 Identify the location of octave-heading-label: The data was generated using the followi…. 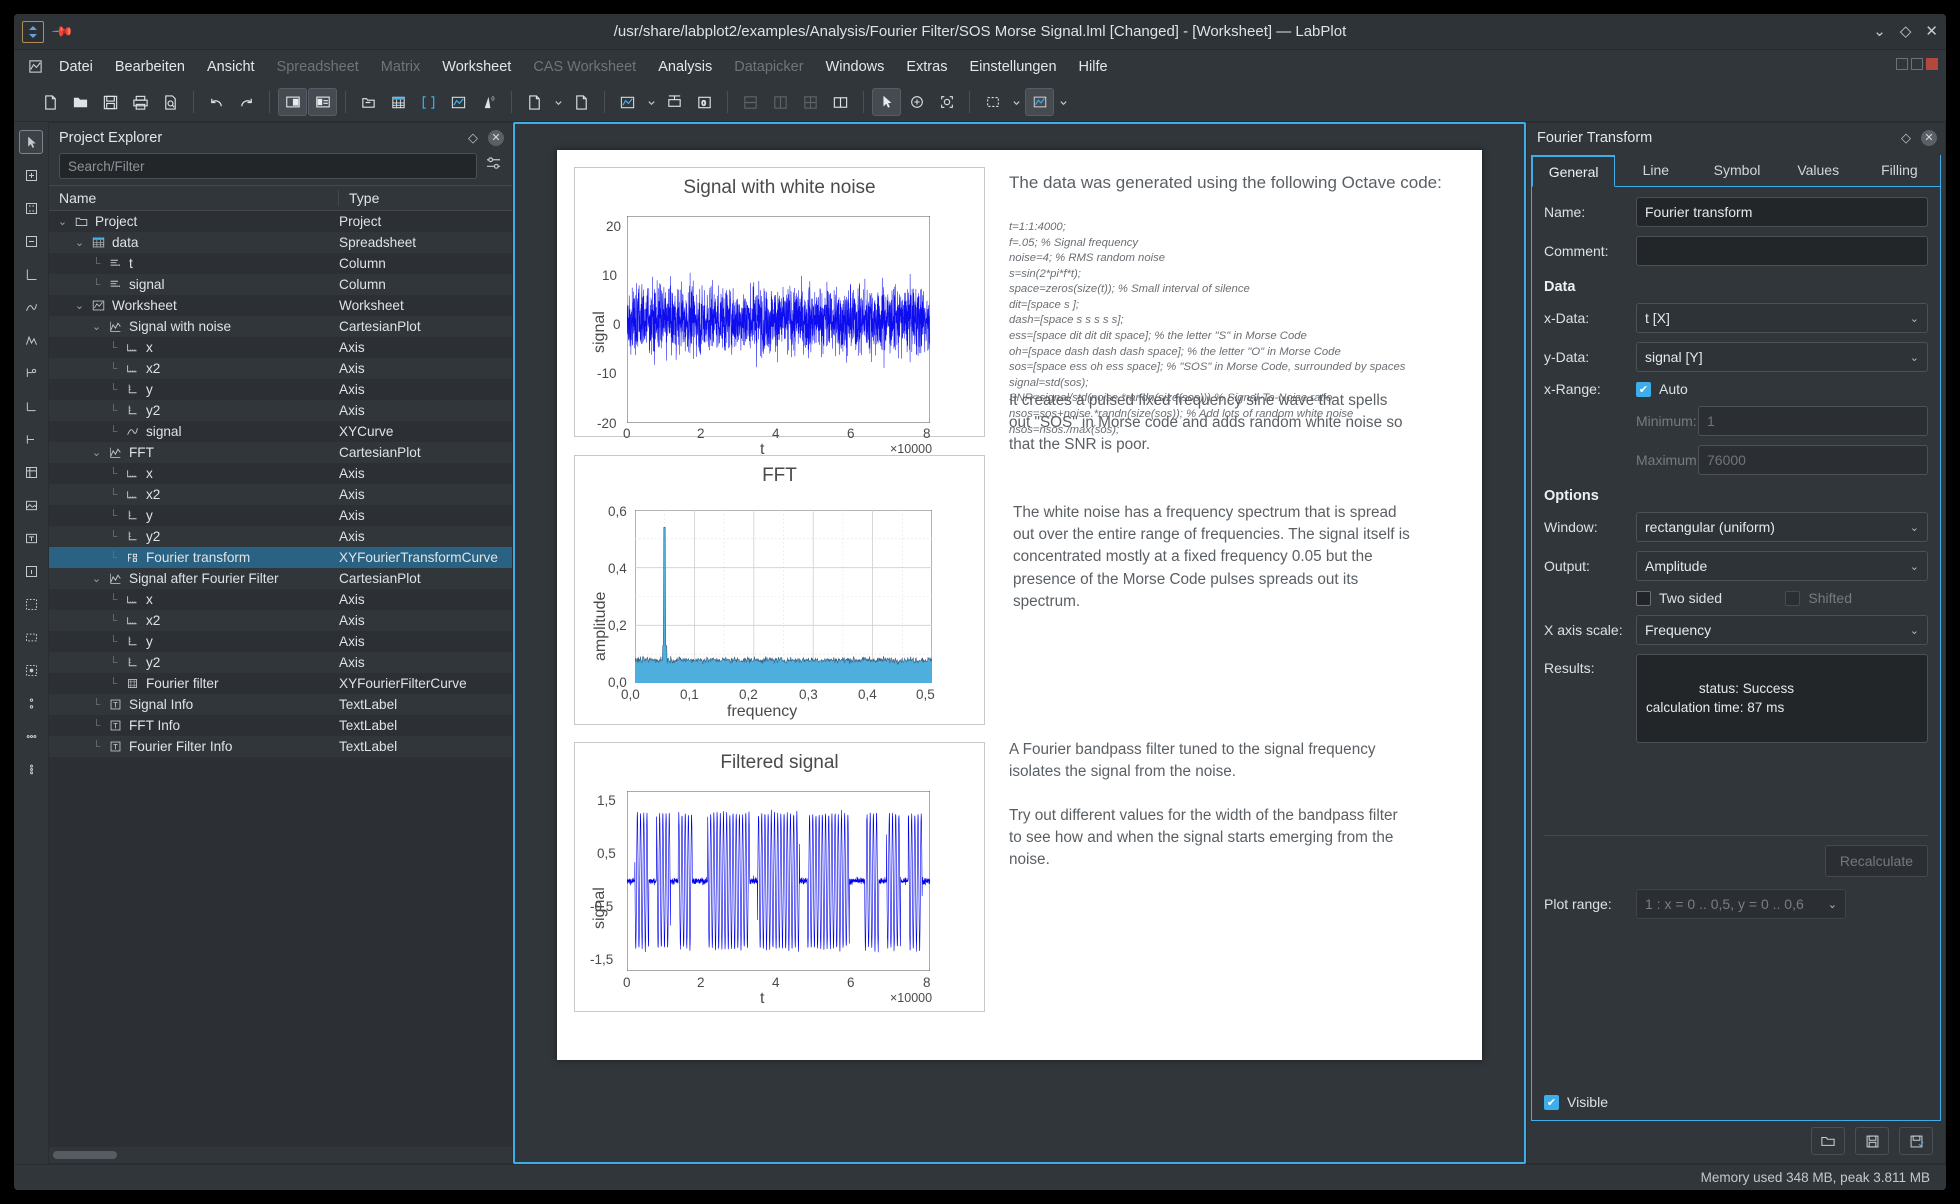
(1225, 182).